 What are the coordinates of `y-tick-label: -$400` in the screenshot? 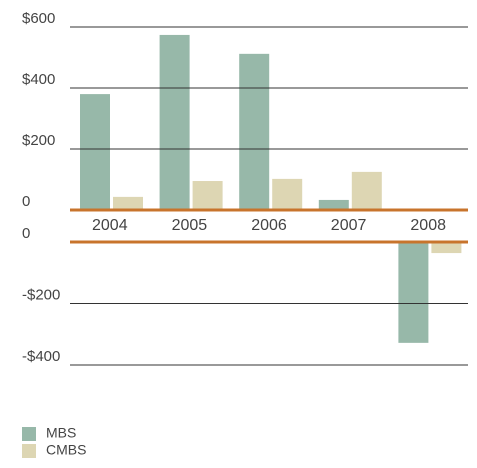 It's located at (41, 356).